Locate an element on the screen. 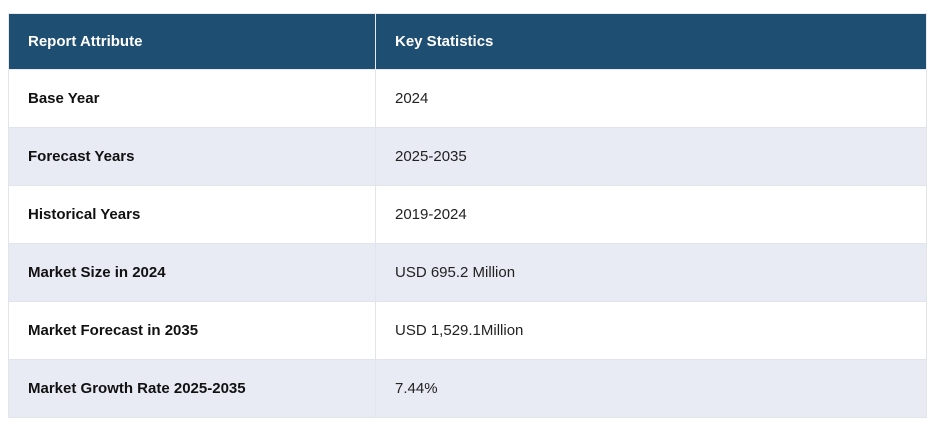  attribute-cell: Historical Years is located at coordinates (192, 214).